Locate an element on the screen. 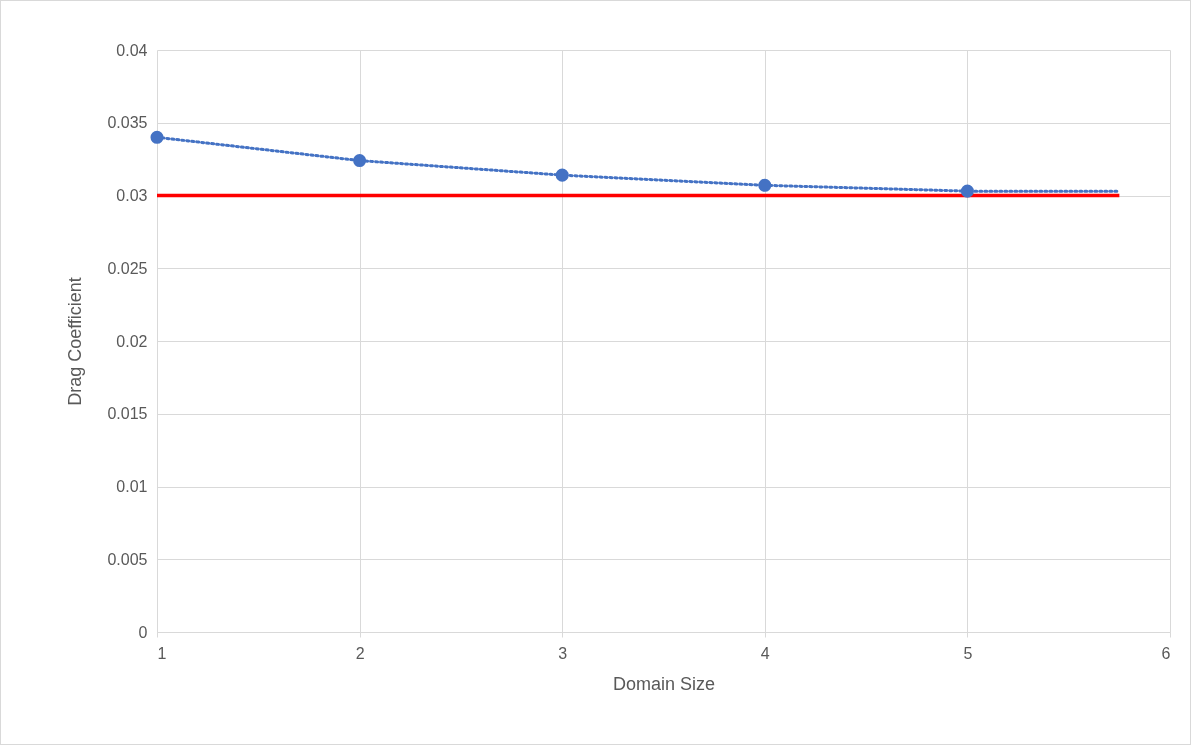  y-tick-label: 0 is located at coordinates (143, 632).